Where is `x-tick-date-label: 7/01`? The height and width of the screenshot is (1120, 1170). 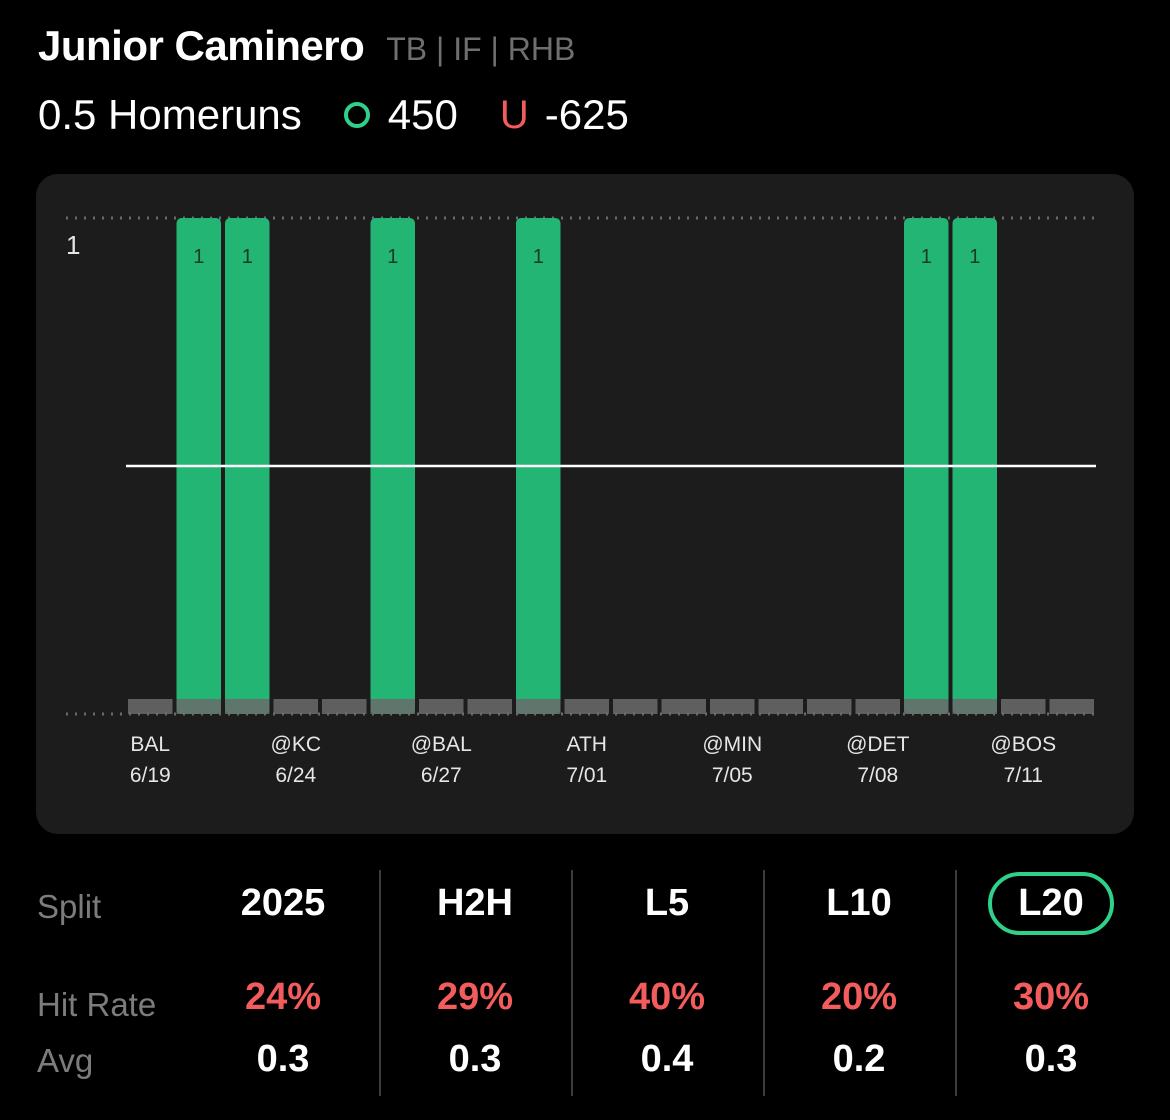
x-tick-date-label: 7/01 is located at coordinates (586, 775).